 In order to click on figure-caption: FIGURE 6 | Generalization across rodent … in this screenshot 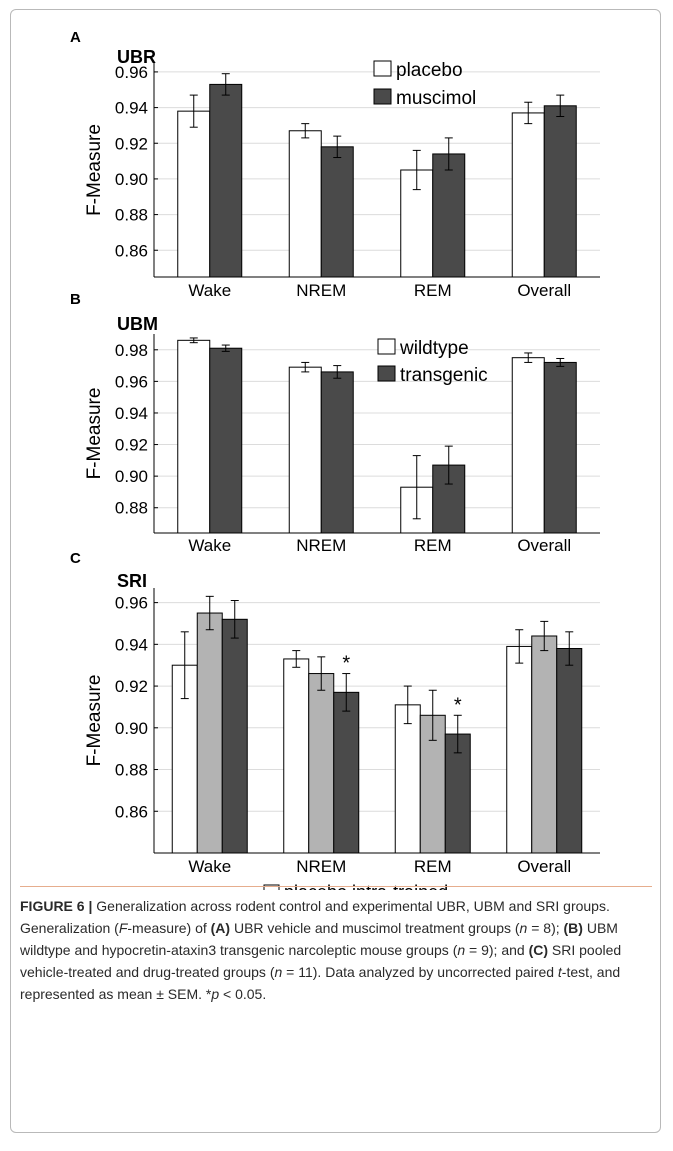, I will do `click(338, 950)`.